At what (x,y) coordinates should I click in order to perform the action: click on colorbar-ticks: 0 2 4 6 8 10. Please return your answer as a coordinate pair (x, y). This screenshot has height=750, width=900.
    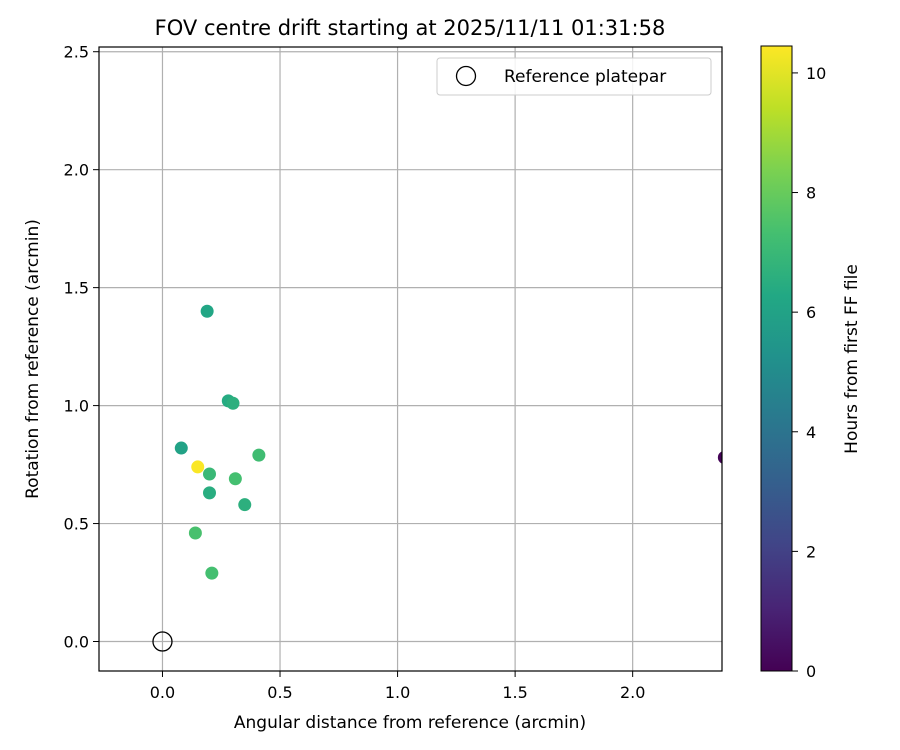
    Looking at the image, I should click on (809, 372).